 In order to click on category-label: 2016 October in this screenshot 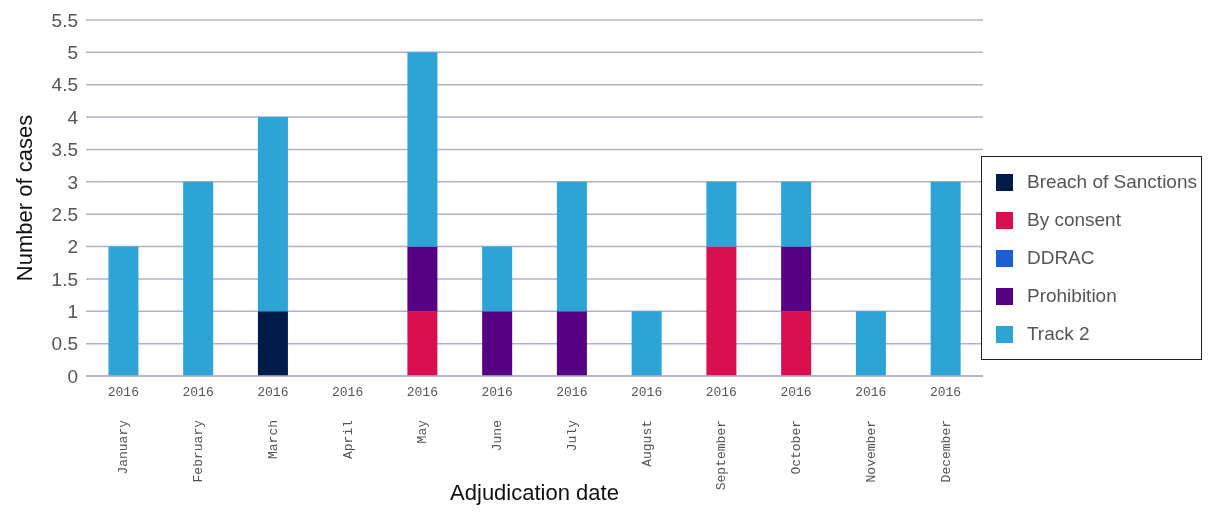, I will do `click(796, 430)`.